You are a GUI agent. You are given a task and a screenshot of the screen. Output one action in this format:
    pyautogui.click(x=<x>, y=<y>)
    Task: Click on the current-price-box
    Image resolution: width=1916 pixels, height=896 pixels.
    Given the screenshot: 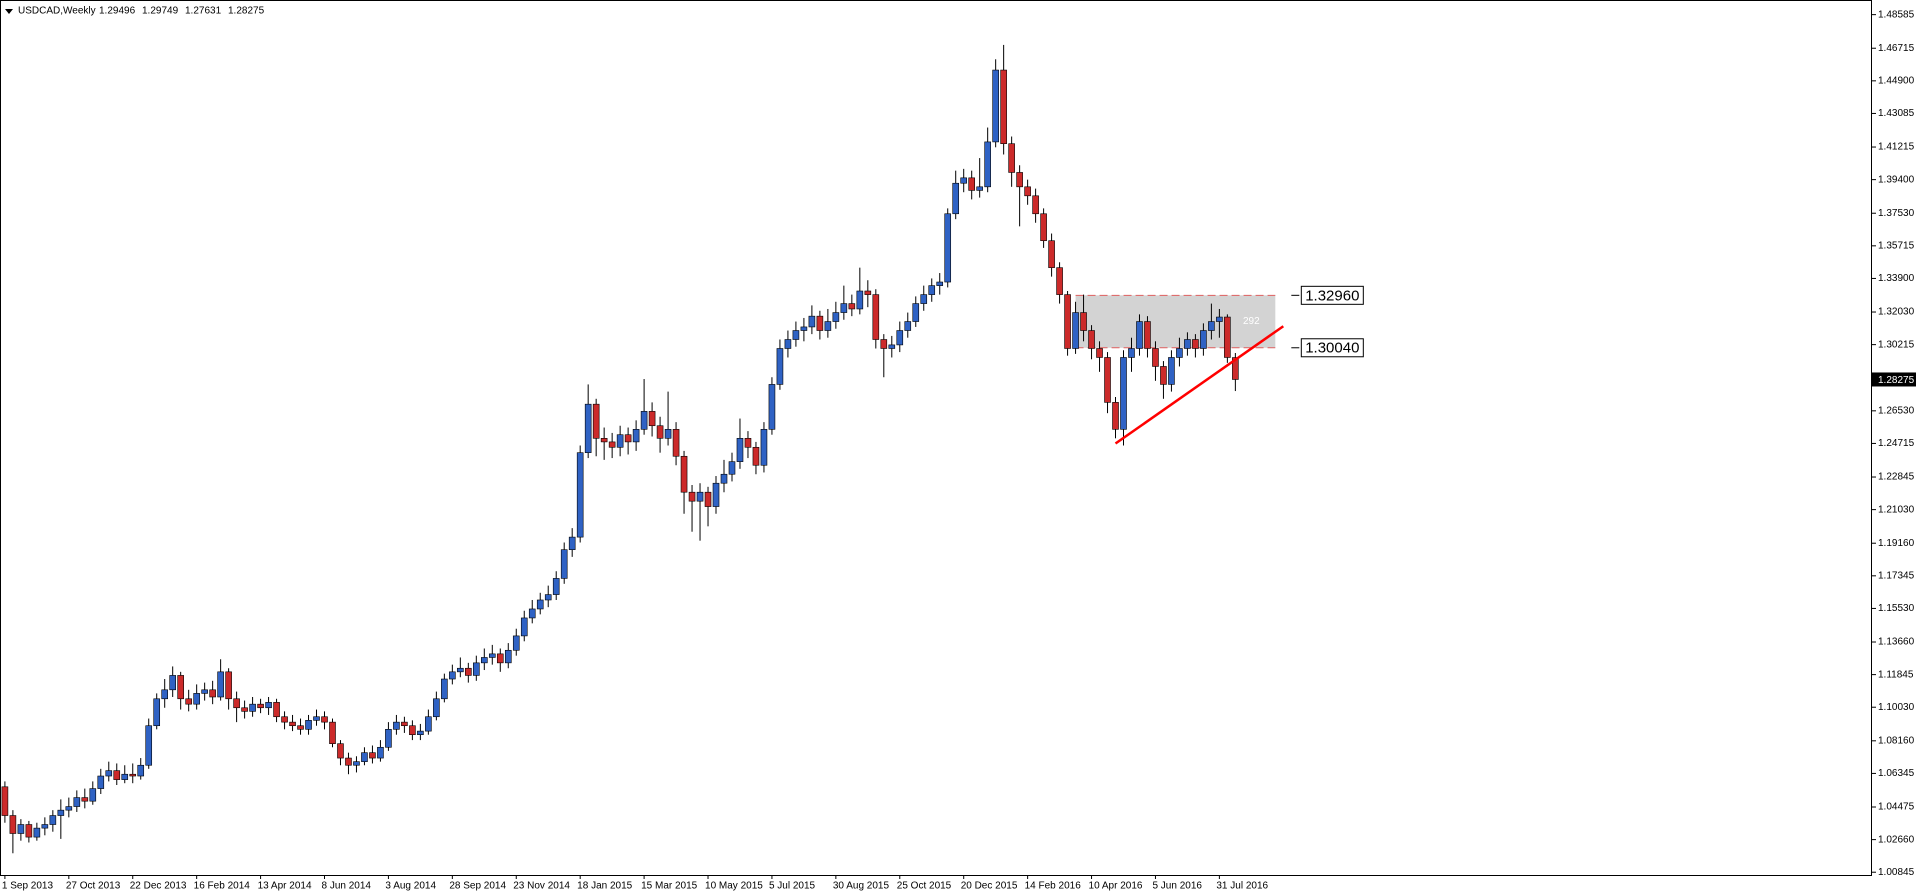 What is the action you would take?
    pyautogui.click(x=1894, y=379)
    